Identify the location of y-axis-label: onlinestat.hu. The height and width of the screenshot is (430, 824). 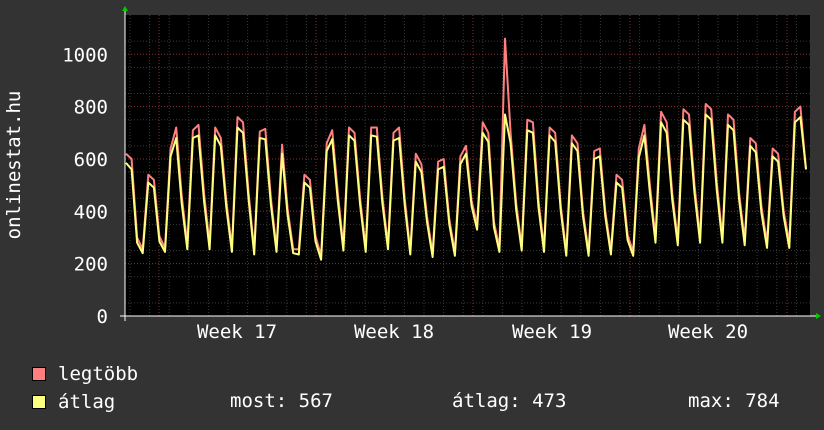
(14, 165).